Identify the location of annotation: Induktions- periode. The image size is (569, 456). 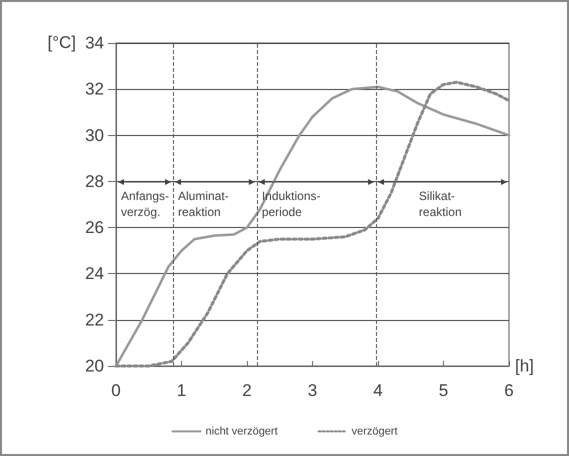
(291, 204).